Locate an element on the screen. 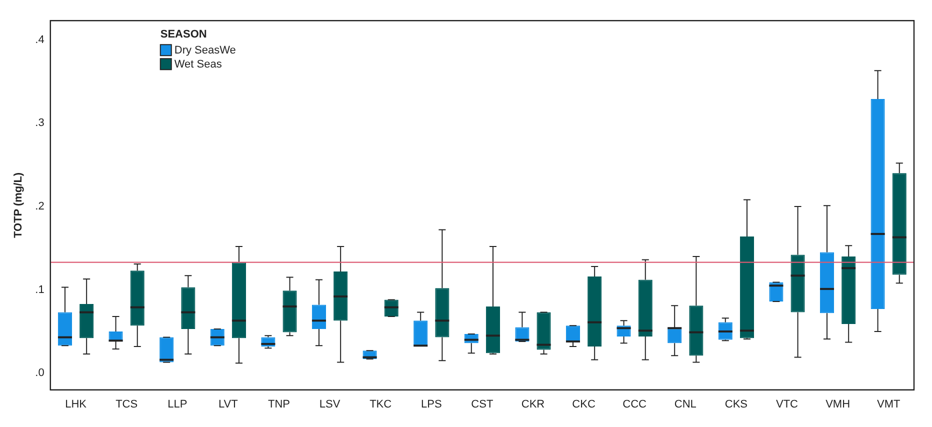 This screenshot has height=427, width=932. x-tick-label: LLP is located at coordinates (178, 404).